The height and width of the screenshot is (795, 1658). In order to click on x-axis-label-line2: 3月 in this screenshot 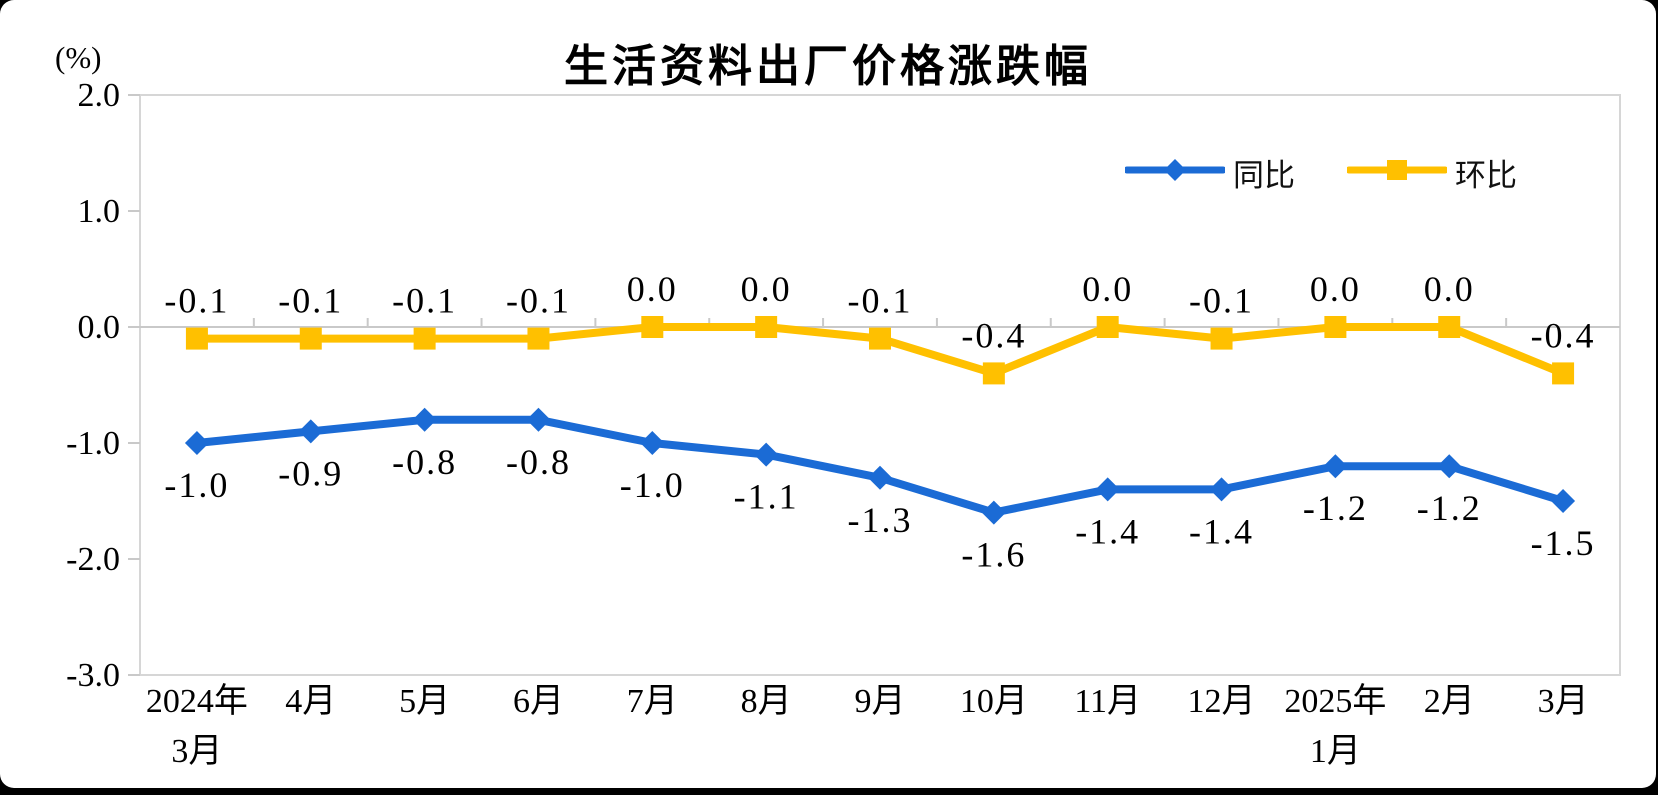, I will do `click(196, 751)`.